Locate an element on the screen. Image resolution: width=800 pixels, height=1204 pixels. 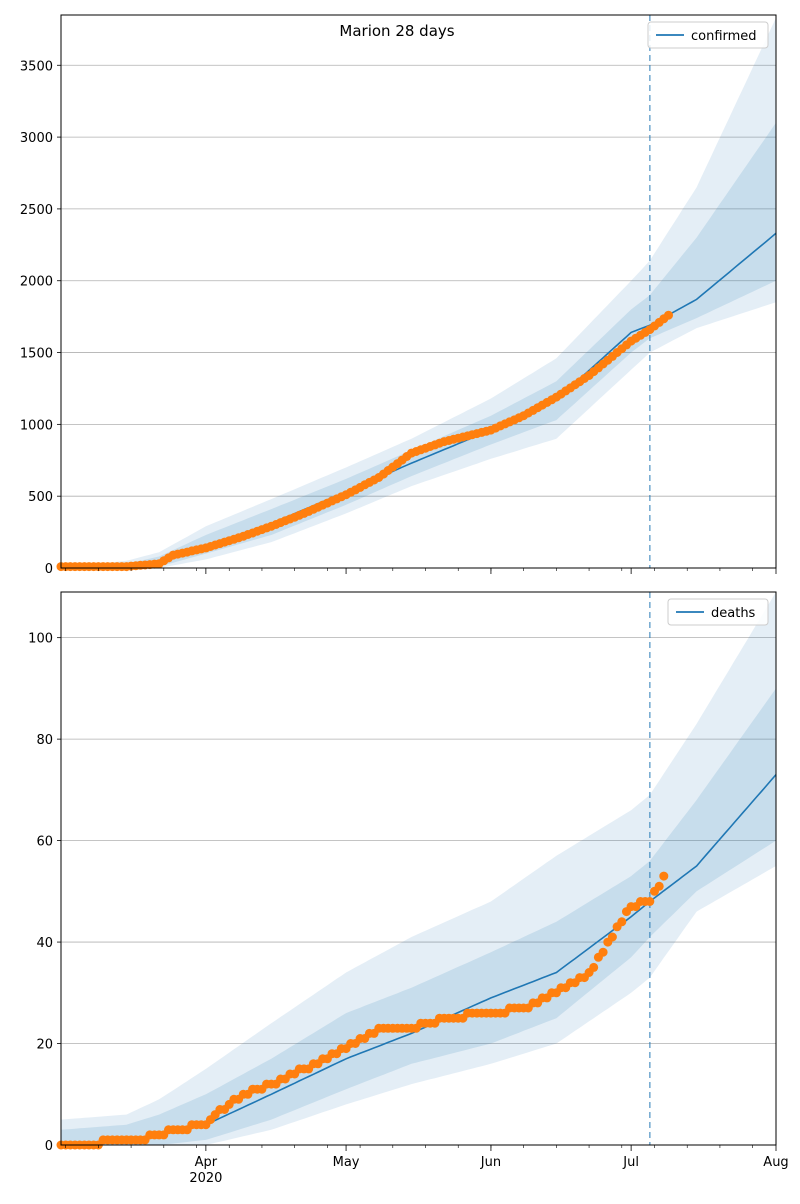
legend-label: confirmed is located at coordinates (724, 36).